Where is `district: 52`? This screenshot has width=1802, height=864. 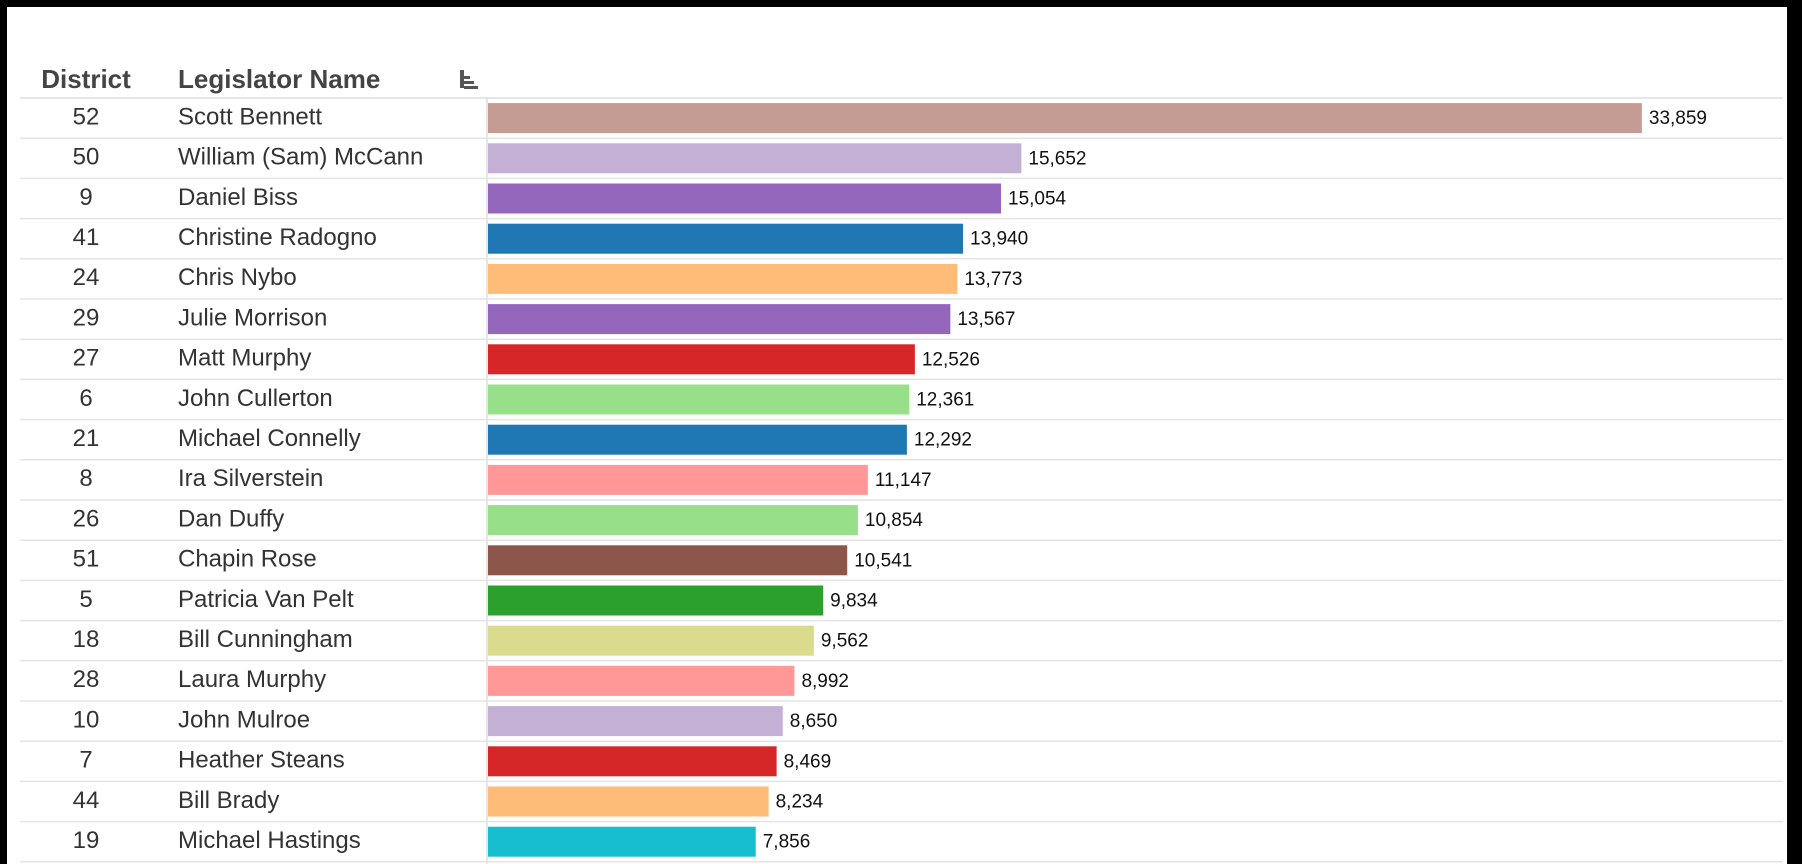
district: 52 is located at coordinates (86, 116).